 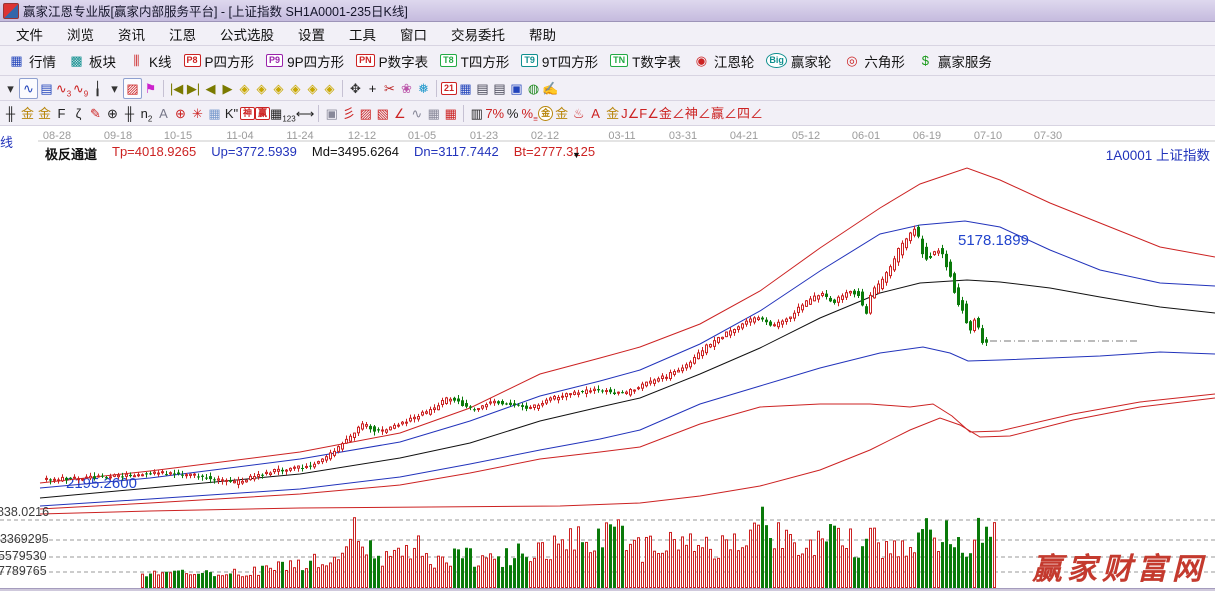 I want to click on p-number-table-icon: PN, so click(x=365, y=60).